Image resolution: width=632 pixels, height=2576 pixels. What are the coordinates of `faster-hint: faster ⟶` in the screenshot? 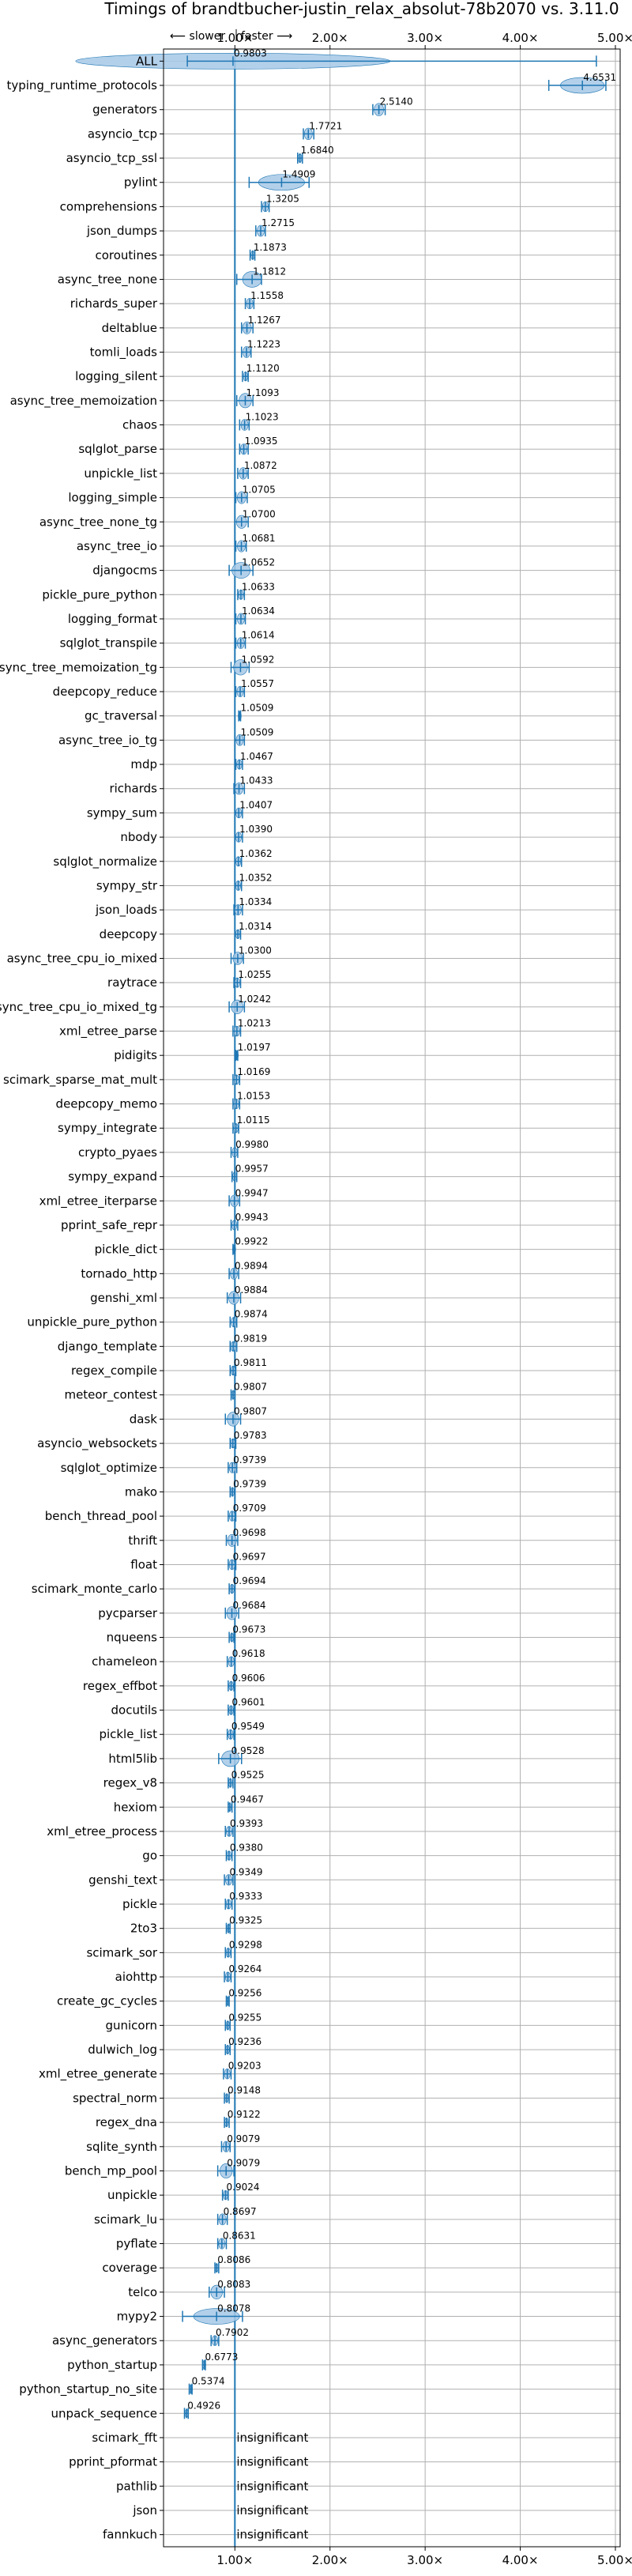 It's located at (266, 36).